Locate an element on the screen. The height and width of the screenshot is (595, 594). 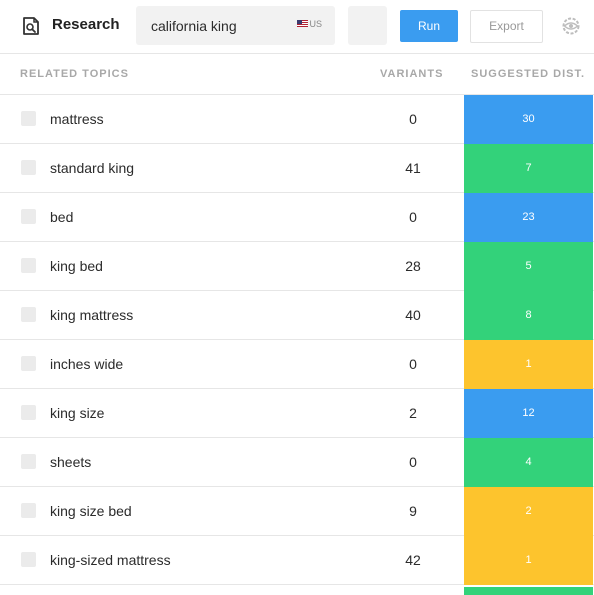
variants-count: 28 is located at coordinates (413, 266).